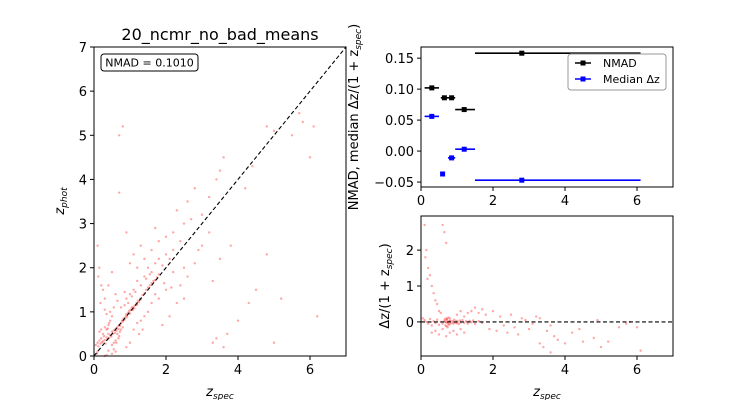 The height and width of the screenshot is (404, 748). Describe the element at coordinates (83, 48) in the screenshot. I see `y-tick-label: 7` at that location.